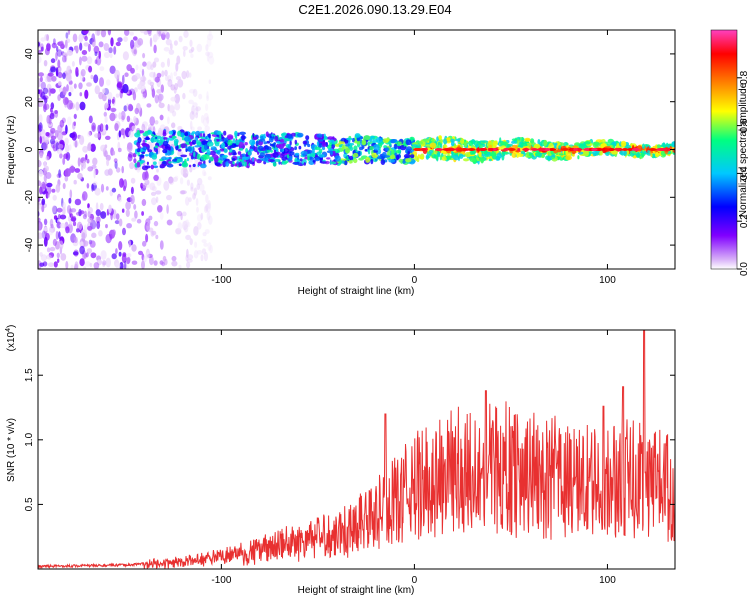 This screenshot has width=750, height=600. I want to click on snr-ylabel: SNR (10 * v/v), so click(11, 450).